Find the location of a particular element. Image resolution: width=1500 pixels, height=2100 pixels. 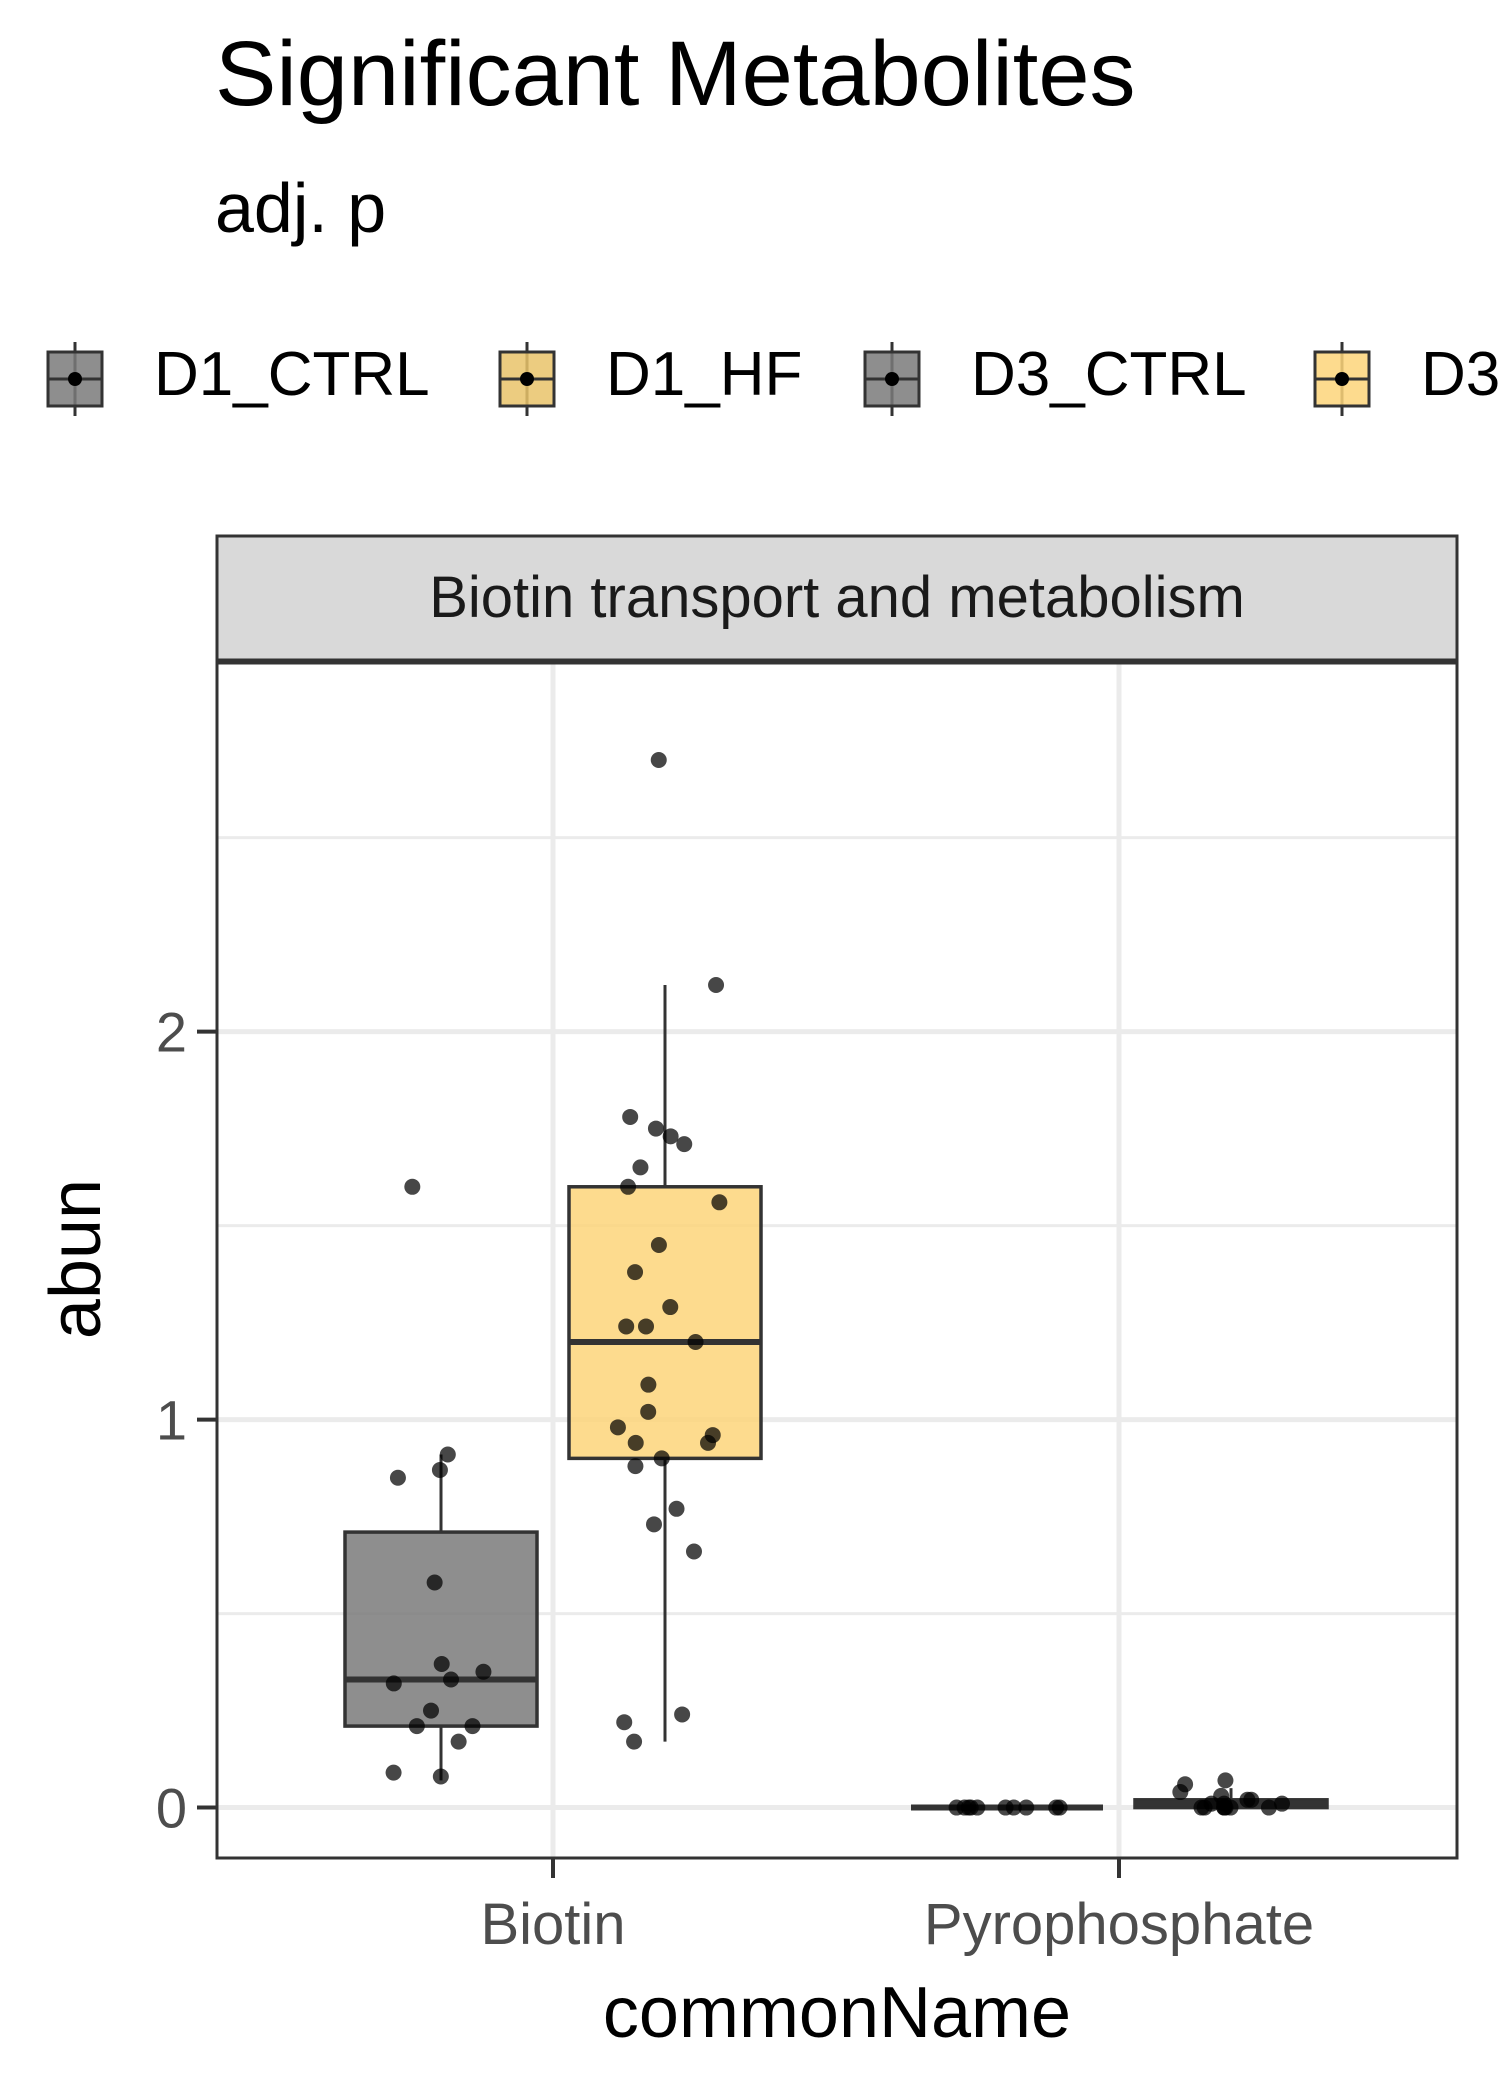

legend-item-D3_CTRL: D3_CTRL is located at coordinates (1055, 378).